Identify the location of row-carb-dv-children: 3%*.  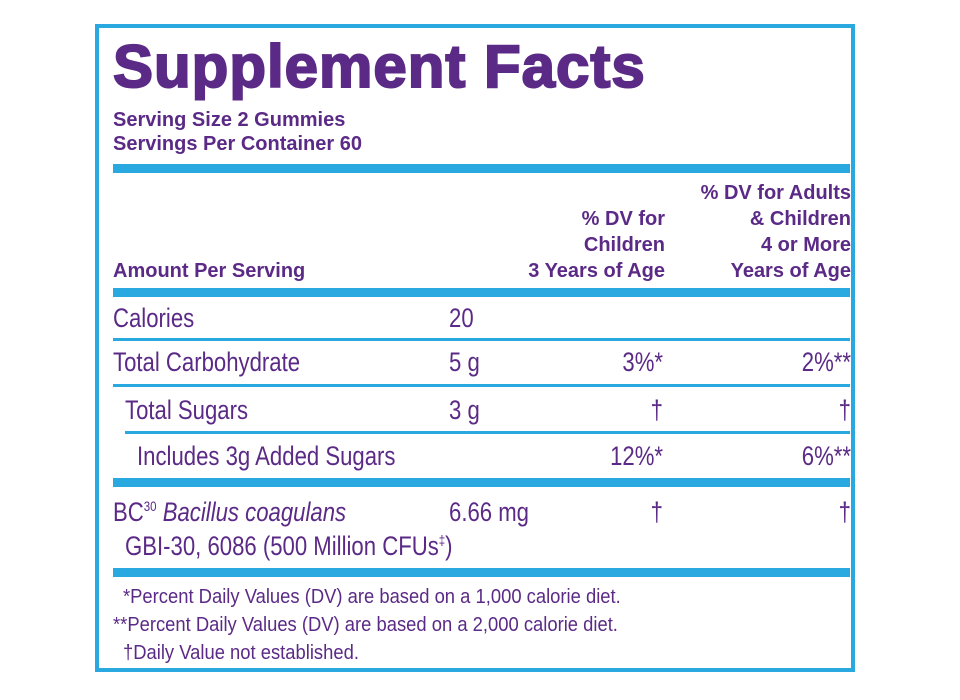
(642, 362).